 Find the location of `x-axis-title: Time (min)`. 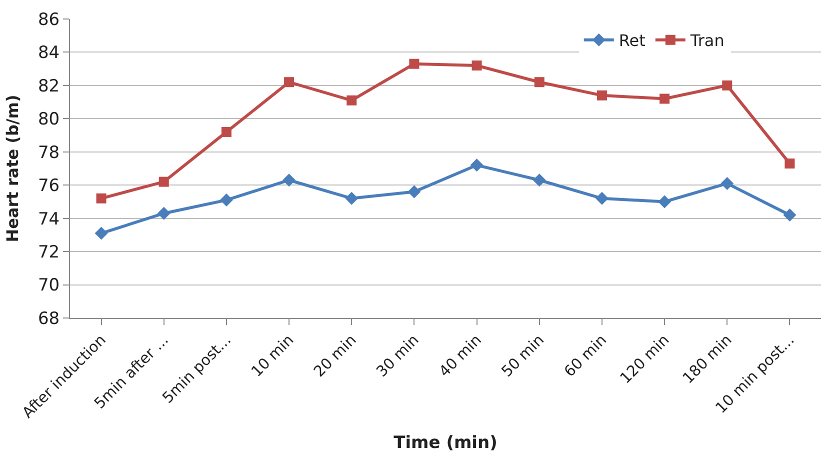

x-axis-title: Time (min) is located at coordinates (446, 443).